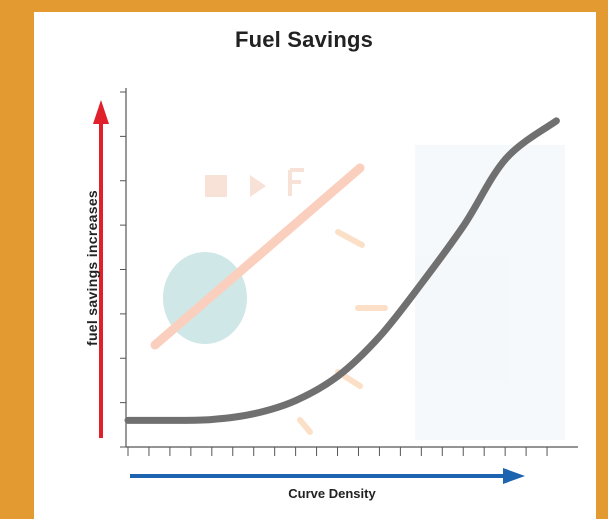 Image resolution: width=608 pixels, height=519 pixels. What do you see at coordinates (92, 268) in the screenshot?
I see `y-axis-label: fuel savings increases` at bounding box center [92, 268].